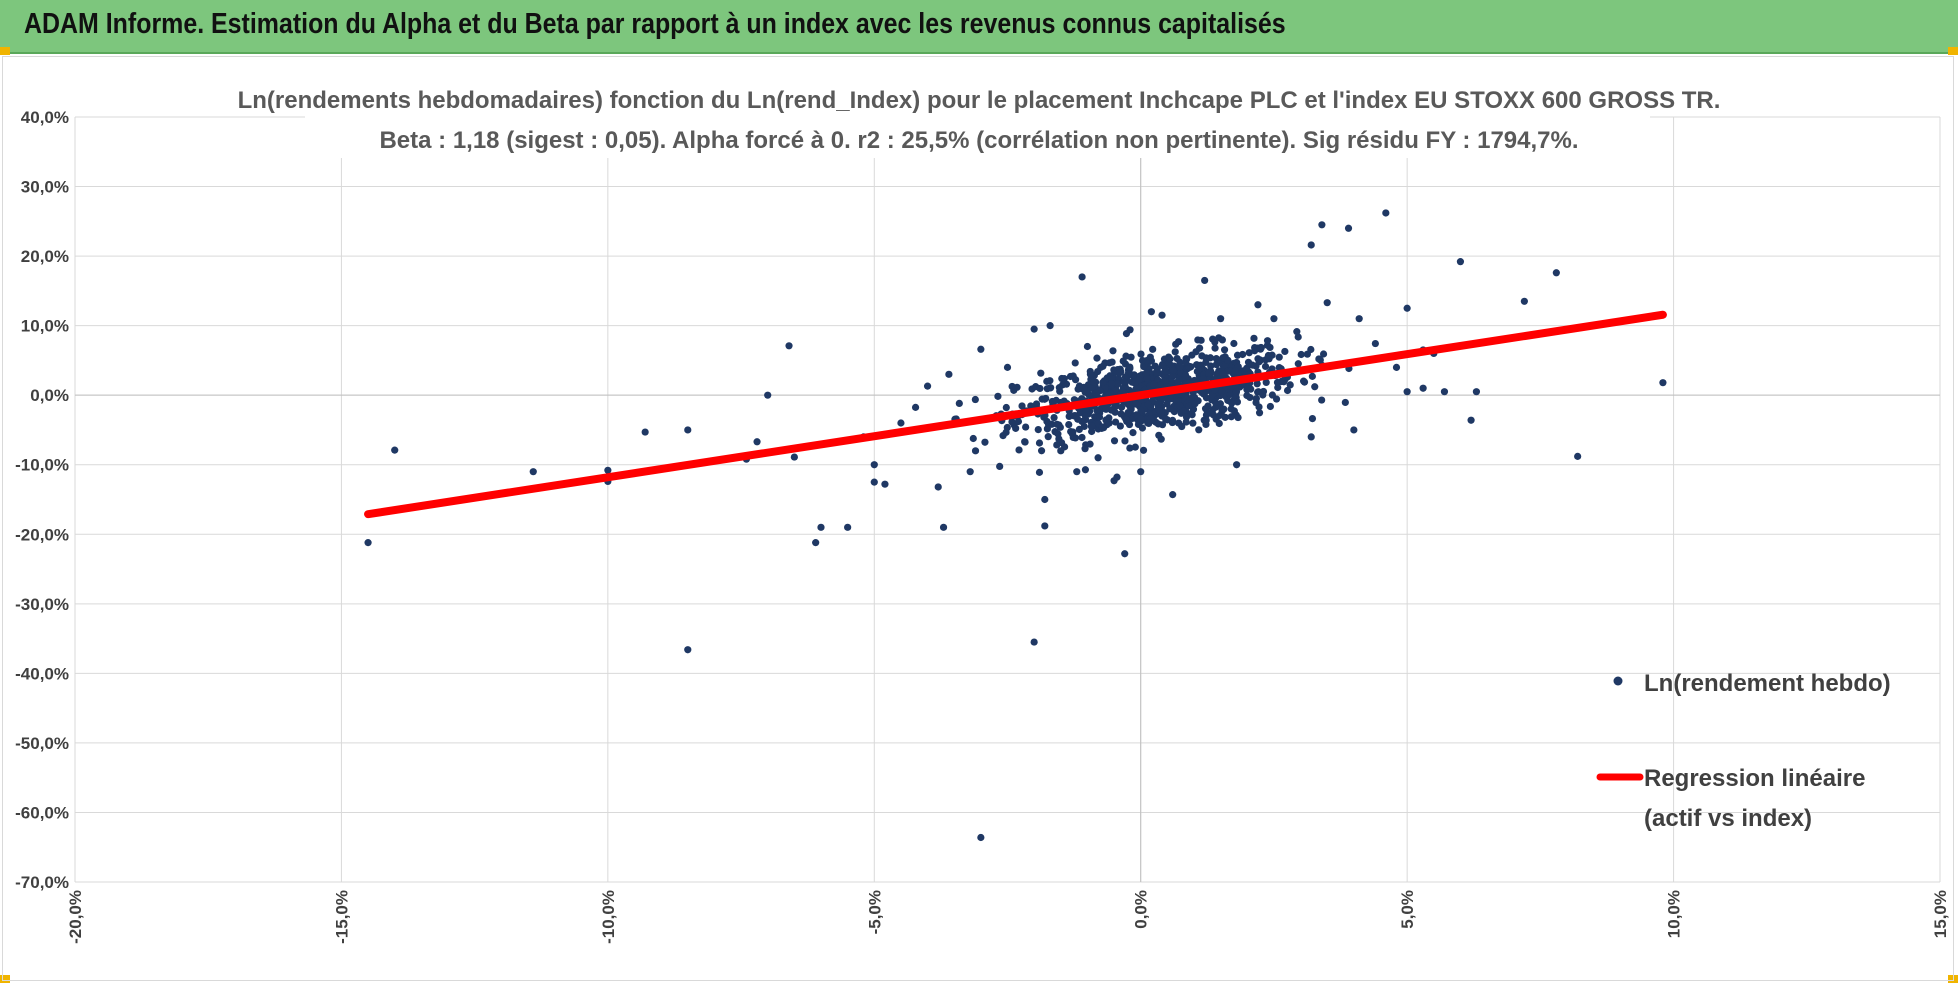  I want to click on y-tick-label: -50,0%, so click(42, 743).